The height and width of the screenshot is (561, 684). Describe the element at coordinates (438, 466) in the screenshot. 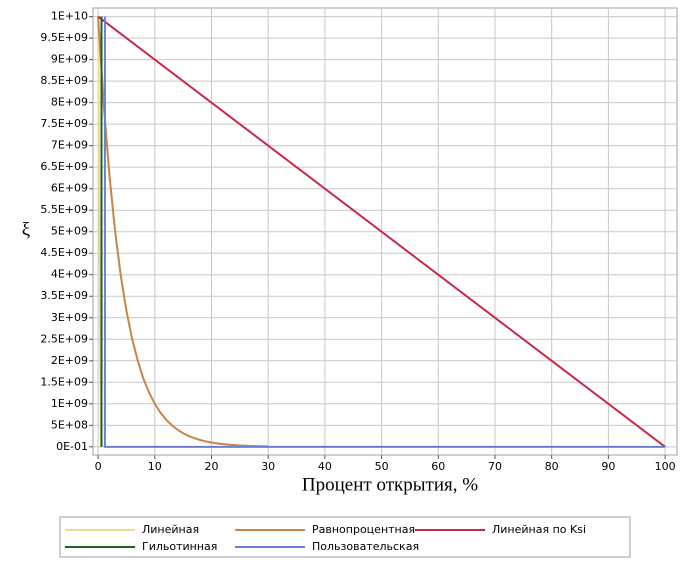

I see `x-tick-label: 60` at that location.